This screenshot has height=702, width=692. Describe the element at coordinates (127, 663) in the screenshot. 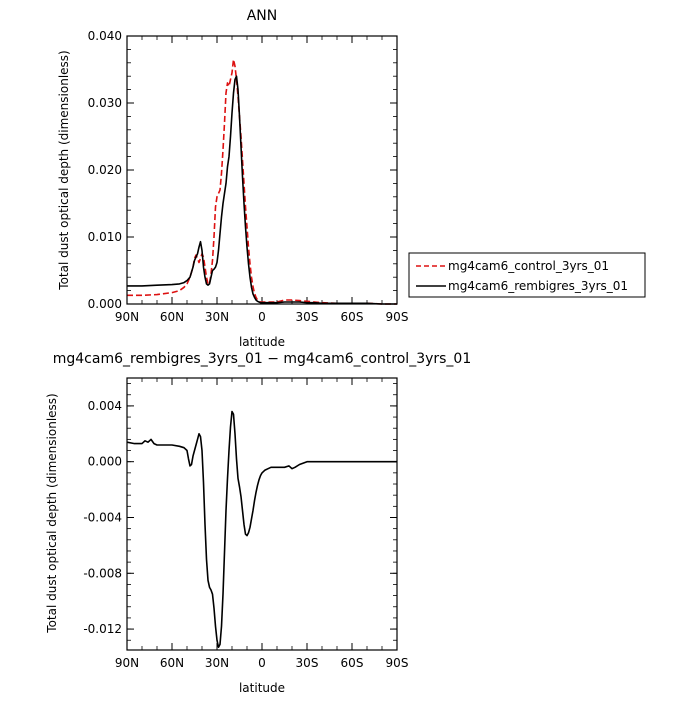

I see `bottom-xtick-label: 90N` at that location.